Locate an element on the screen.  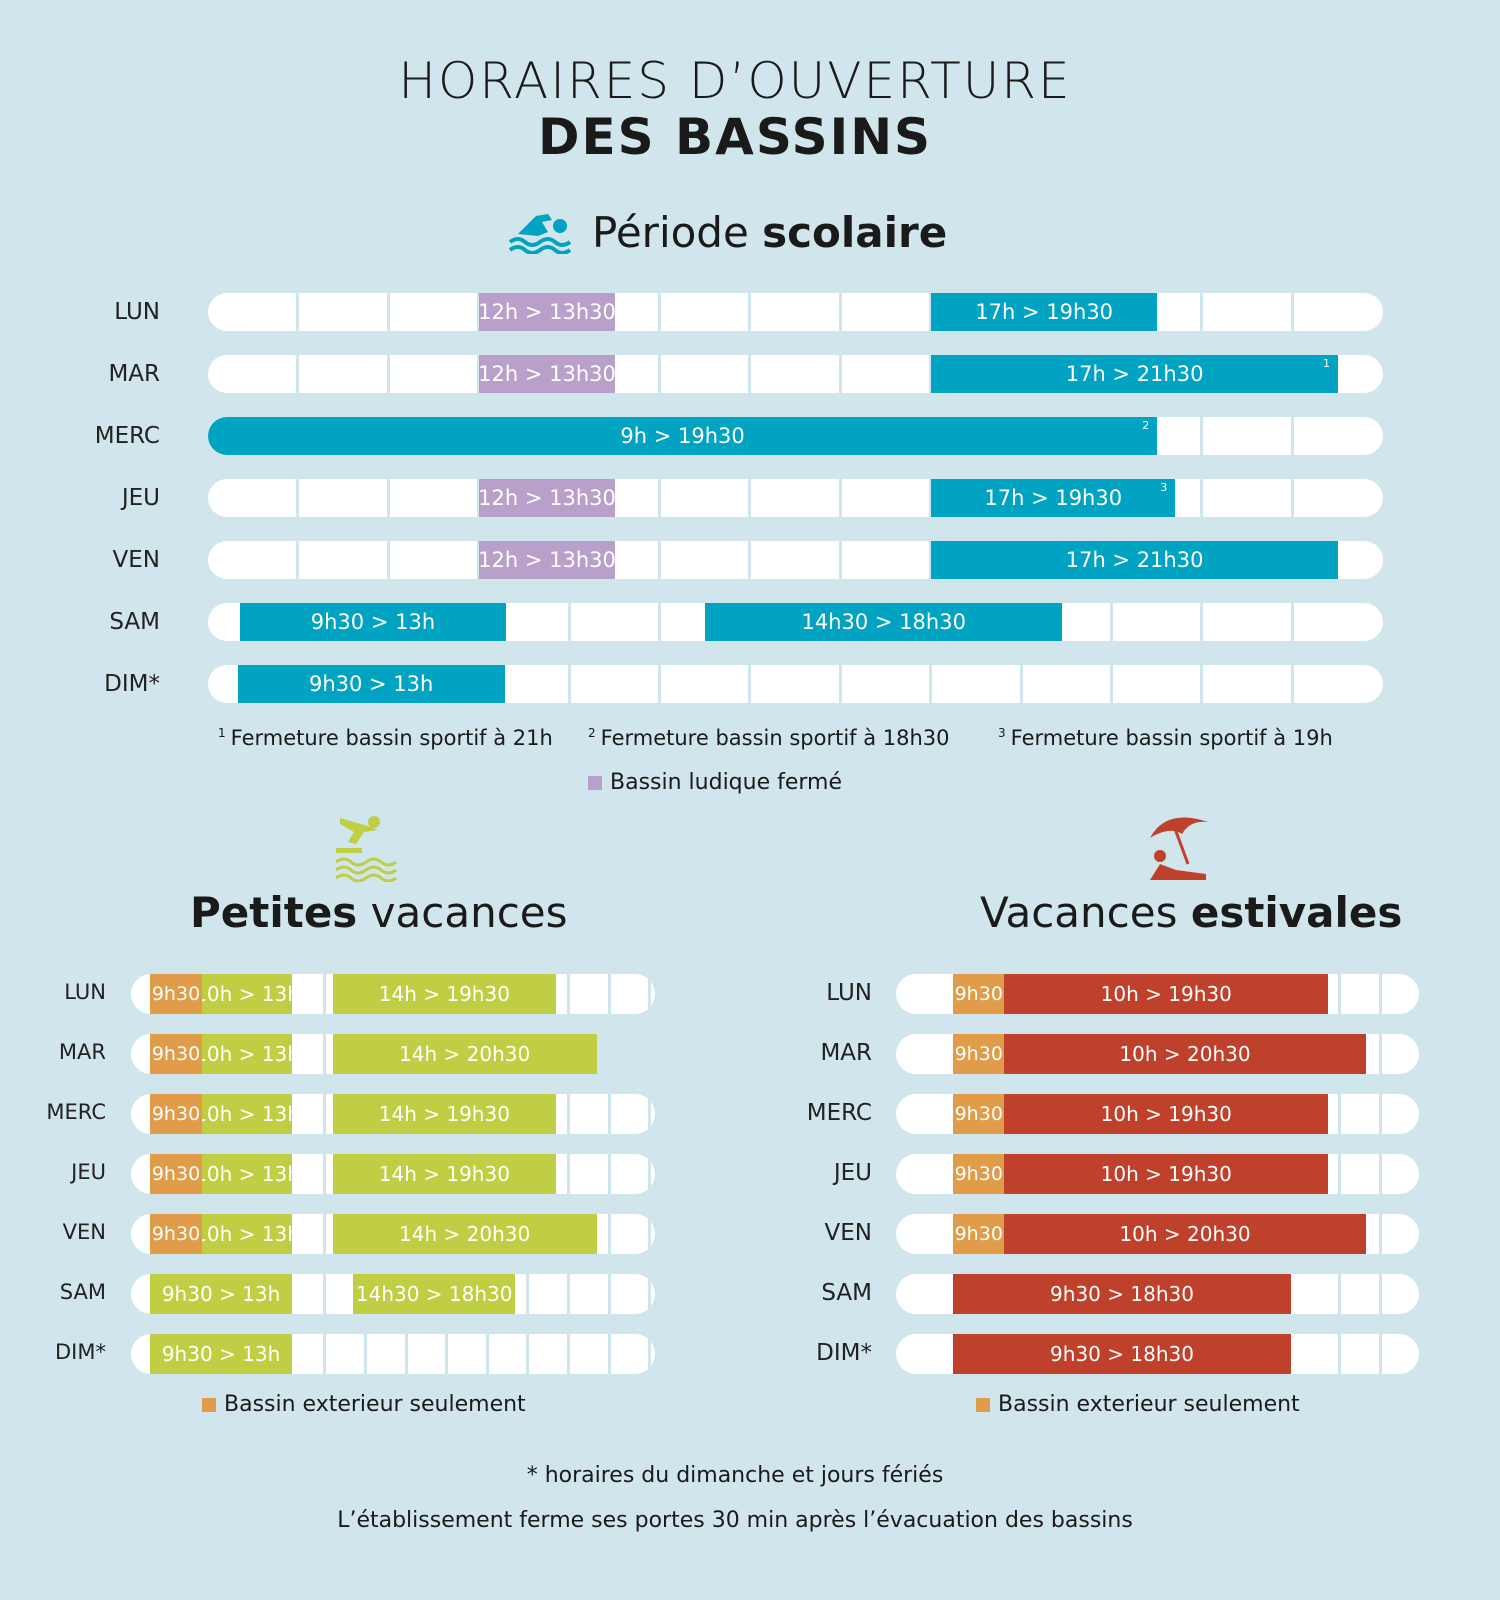
time-segment: 10h > 19h30 is located at coordinates (1166, 1174).